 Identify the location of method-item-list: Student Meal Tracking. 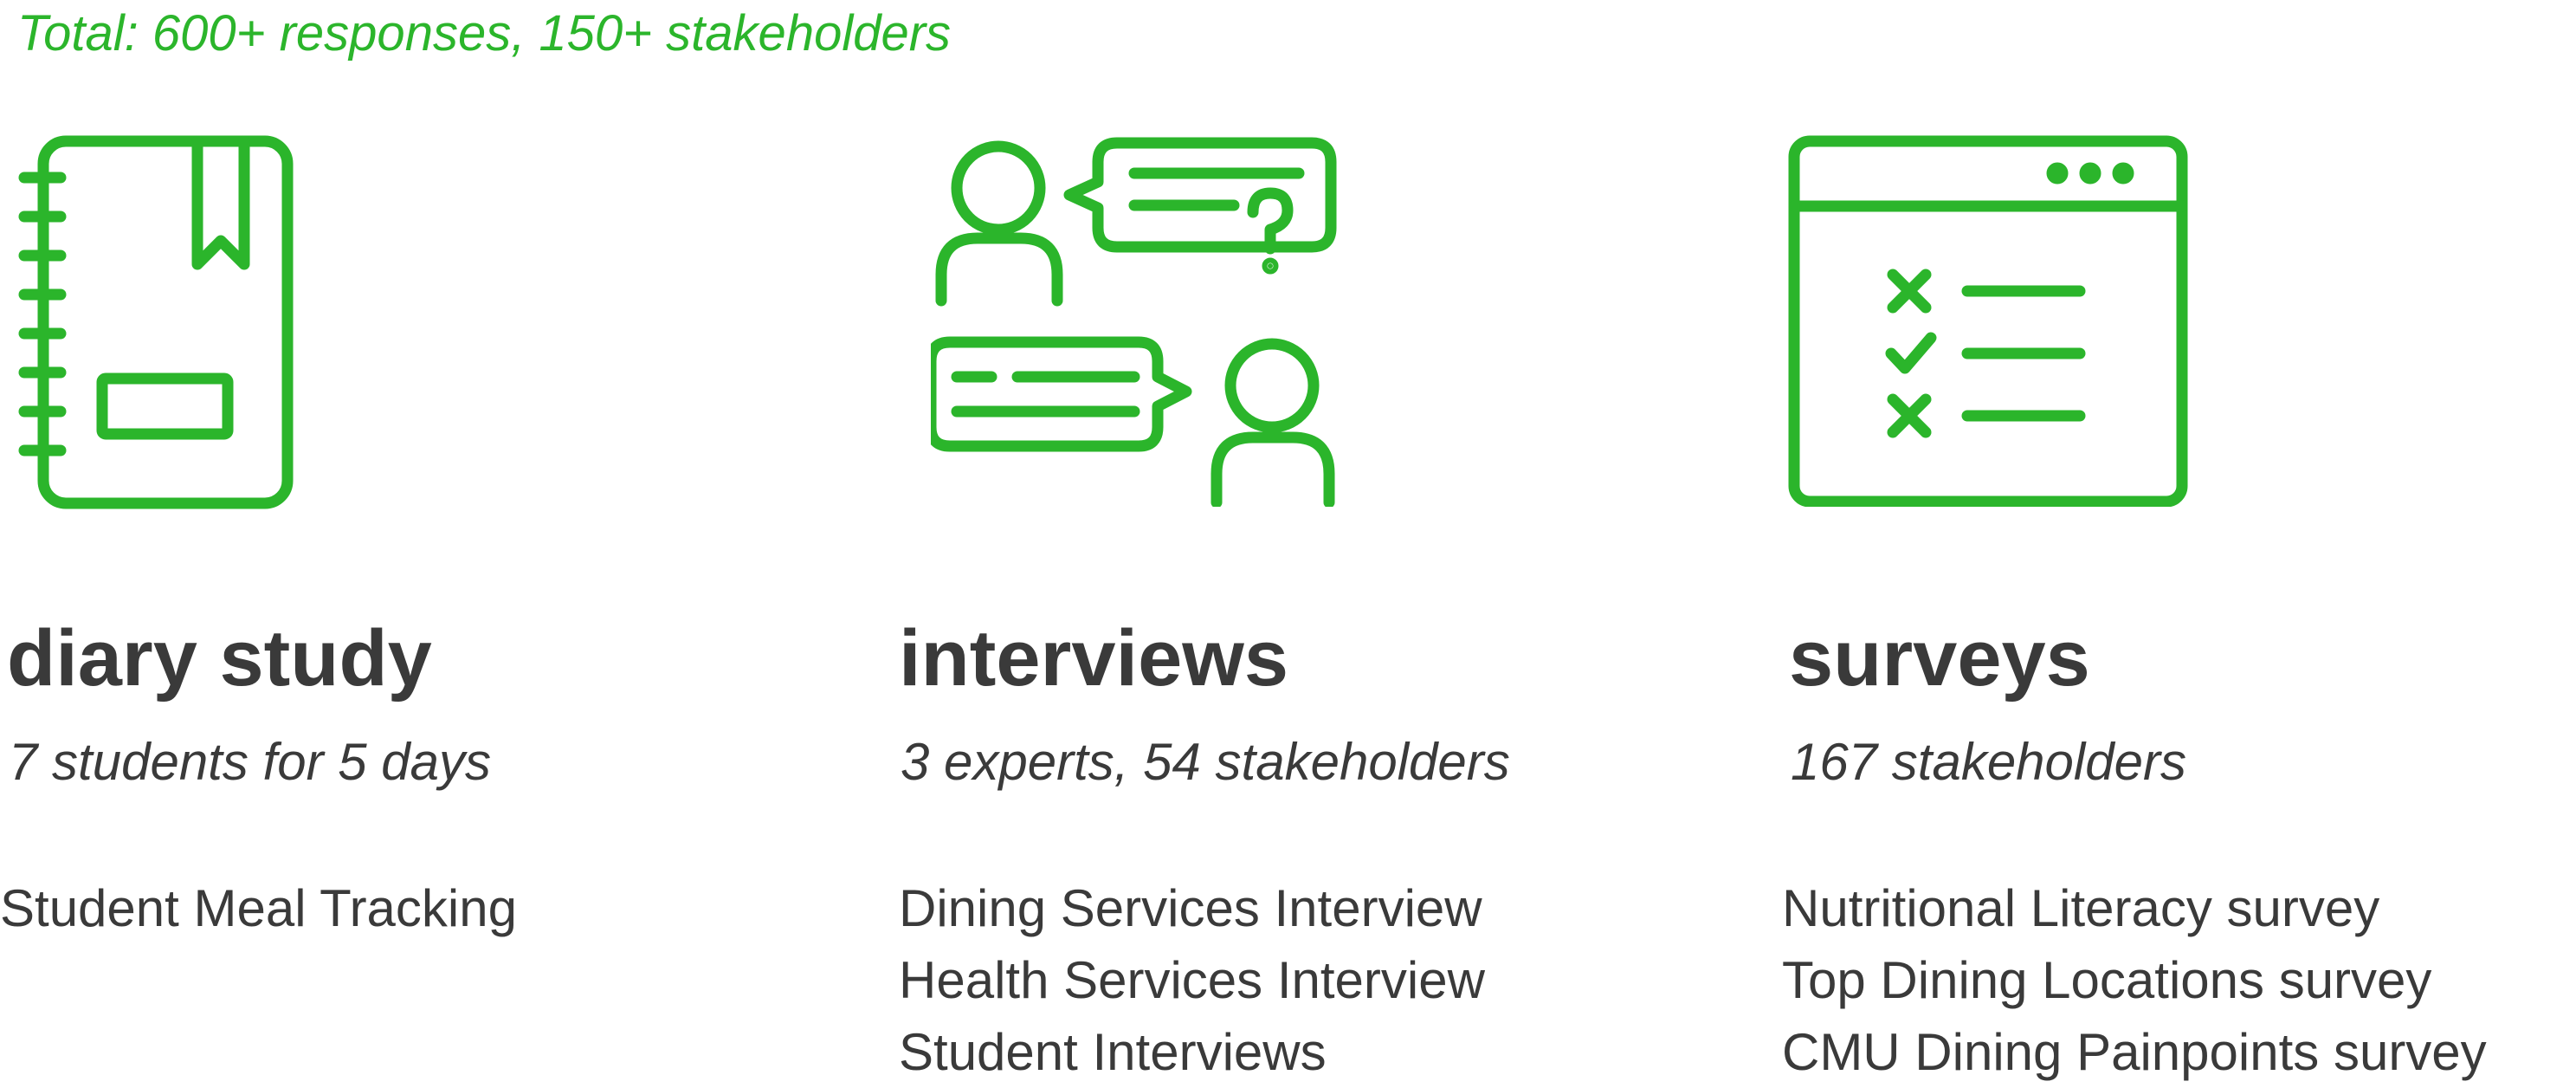
(258, 908).